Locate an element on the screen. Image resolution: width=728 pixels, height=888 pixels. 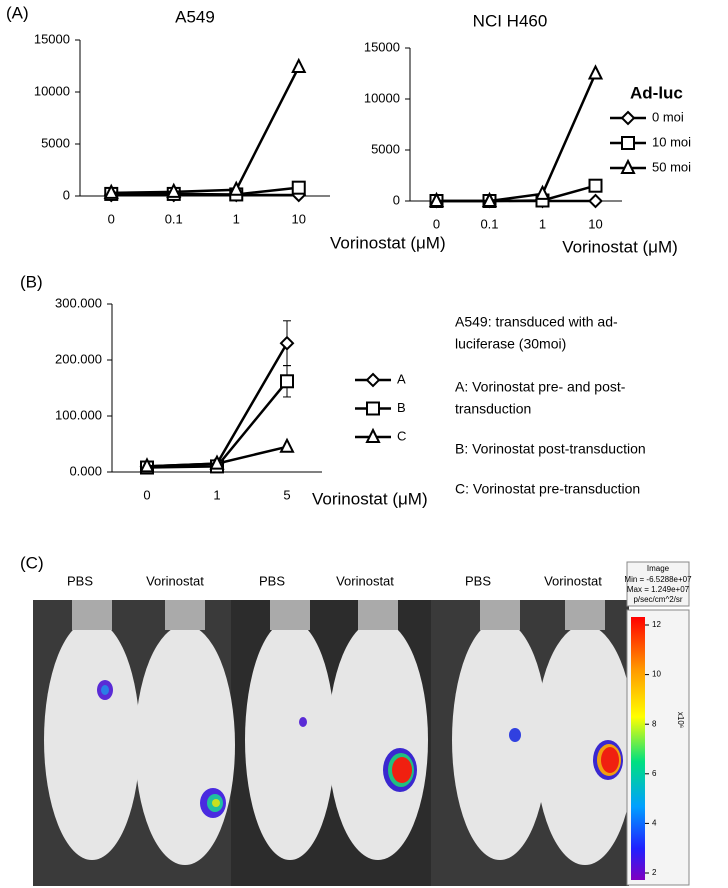
annotation: A549: transduced with ad- is located at coordinates (536, 322).